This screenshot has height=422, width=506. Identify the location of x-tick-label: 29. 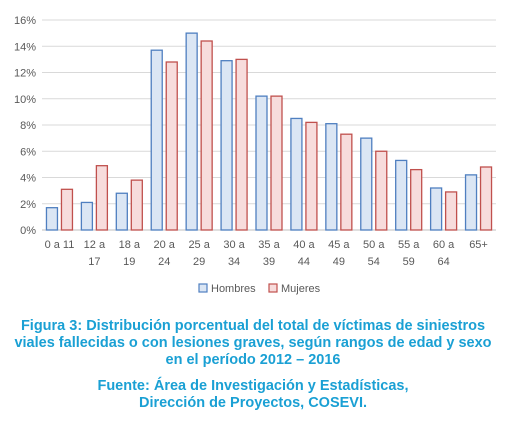
(199, 262).